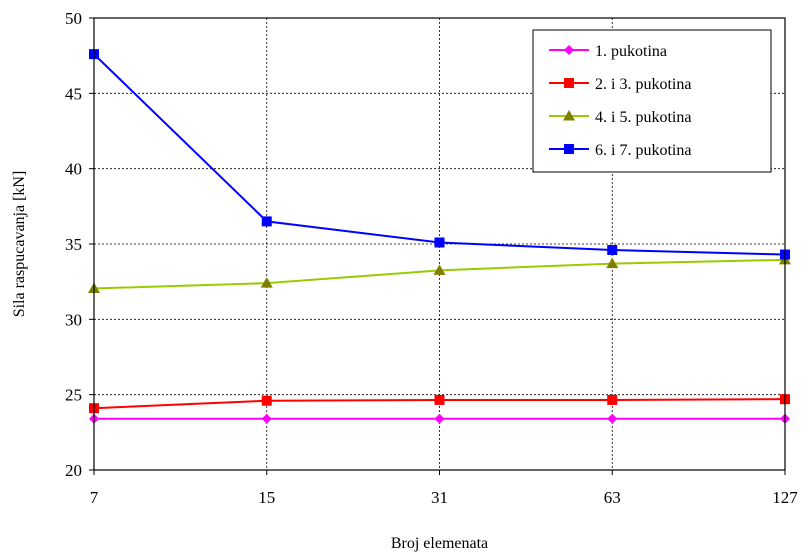  Describe the element at coordinates (643, 84) in the screenshot. I see `legend-label: 2. i 3. pukotina` at that location.